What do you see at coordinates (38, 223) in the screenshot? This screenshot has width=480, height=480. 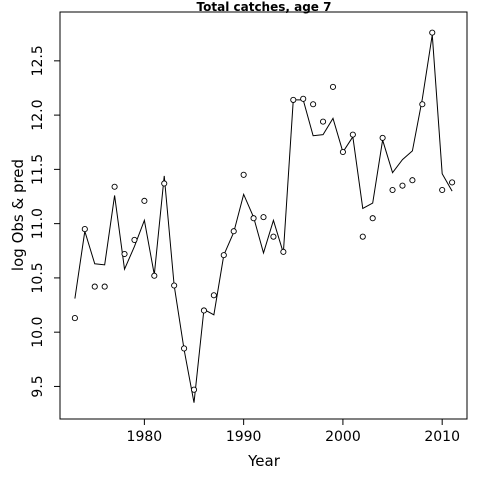 I see `y-tick-label: 11.0` at bounding box center [38, 223].